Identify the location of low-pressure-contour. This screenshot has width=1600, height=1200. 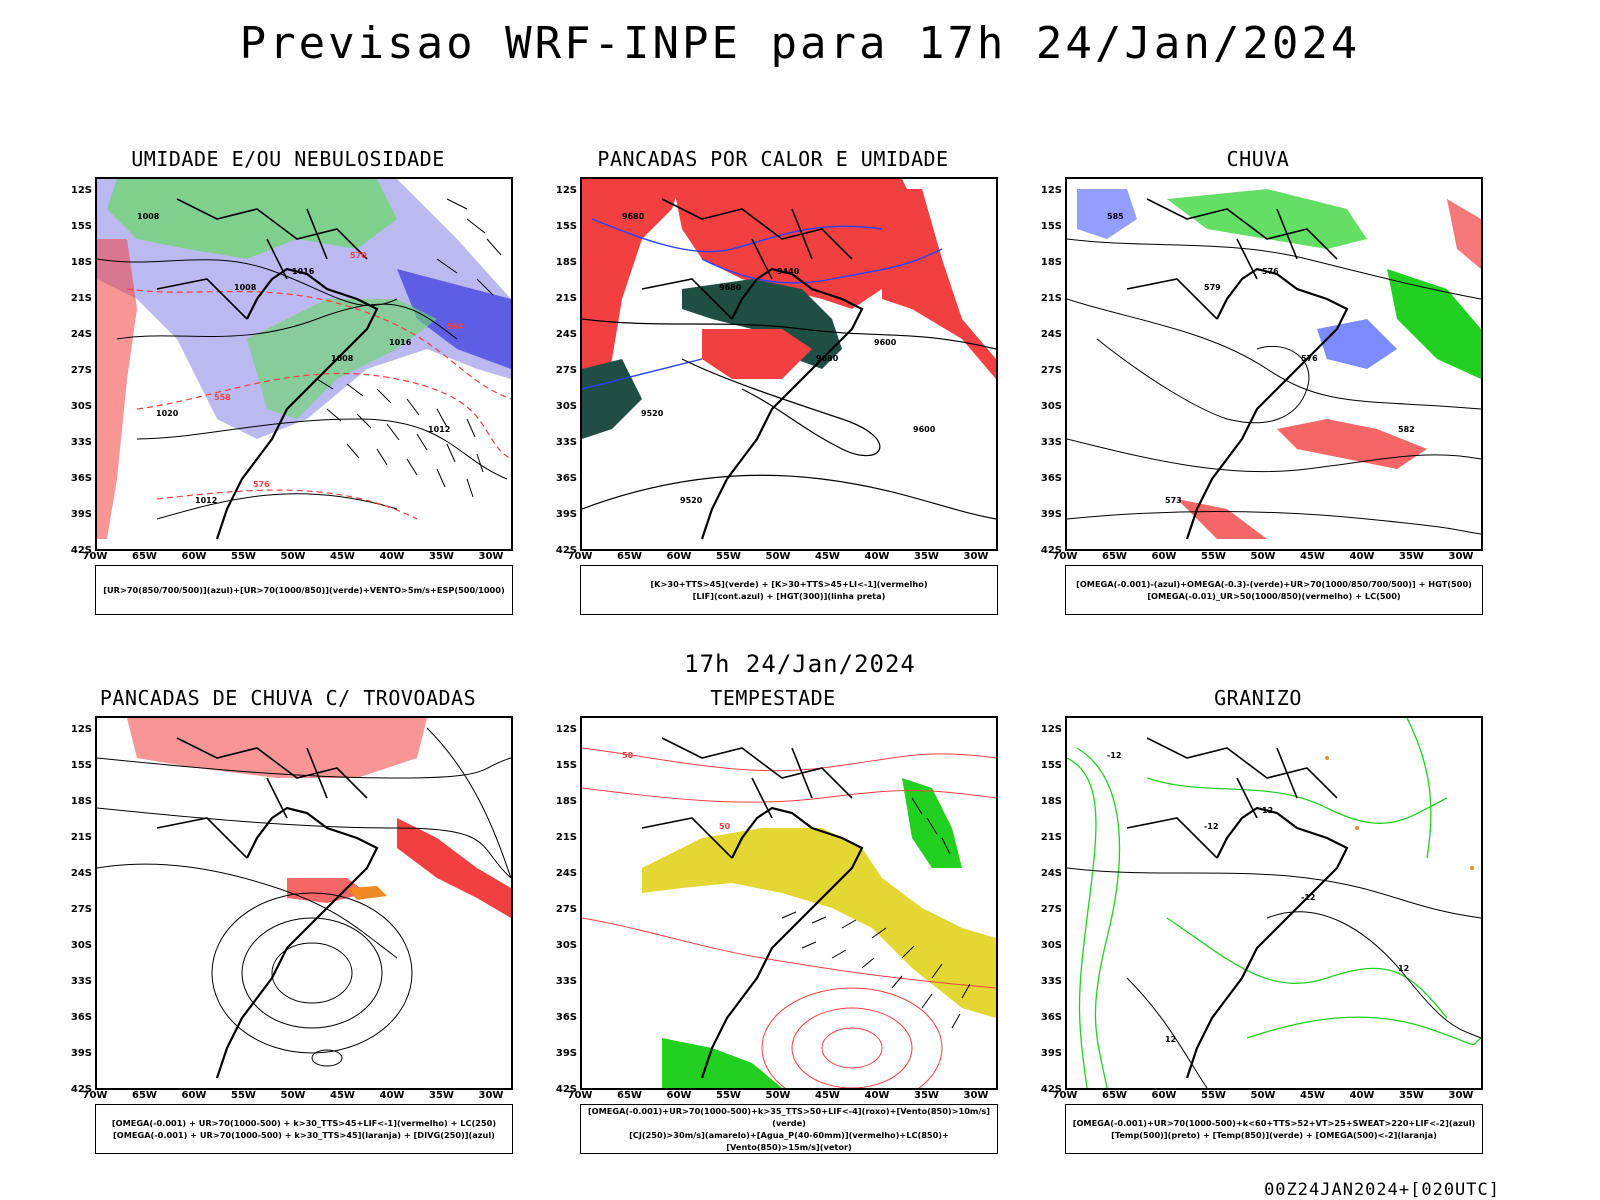
(312, 973).